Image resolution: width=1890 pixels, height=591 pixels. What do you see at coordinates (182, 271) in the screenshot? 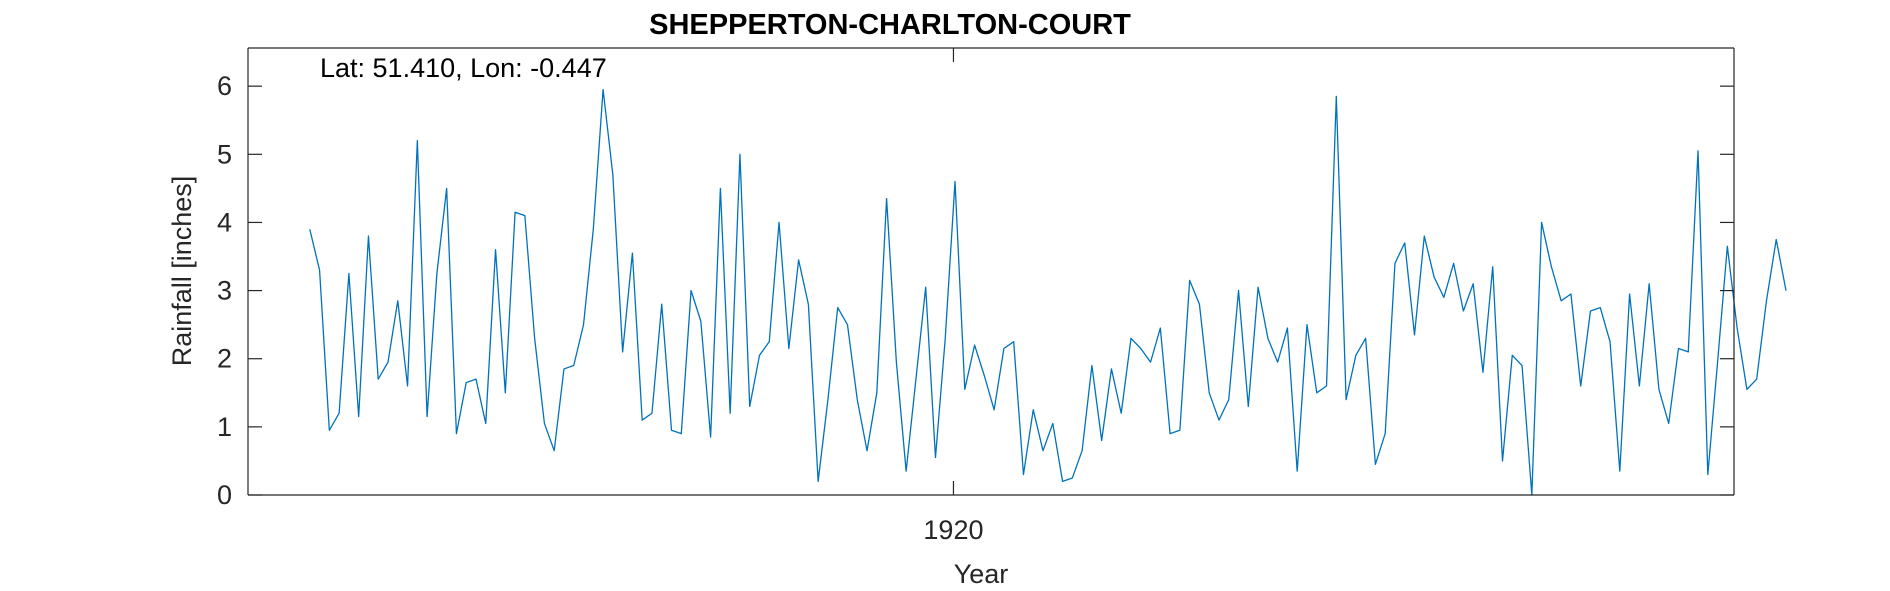
I see `y-axis-label: Rainfall [inches]` at bounding box center [182, 271].